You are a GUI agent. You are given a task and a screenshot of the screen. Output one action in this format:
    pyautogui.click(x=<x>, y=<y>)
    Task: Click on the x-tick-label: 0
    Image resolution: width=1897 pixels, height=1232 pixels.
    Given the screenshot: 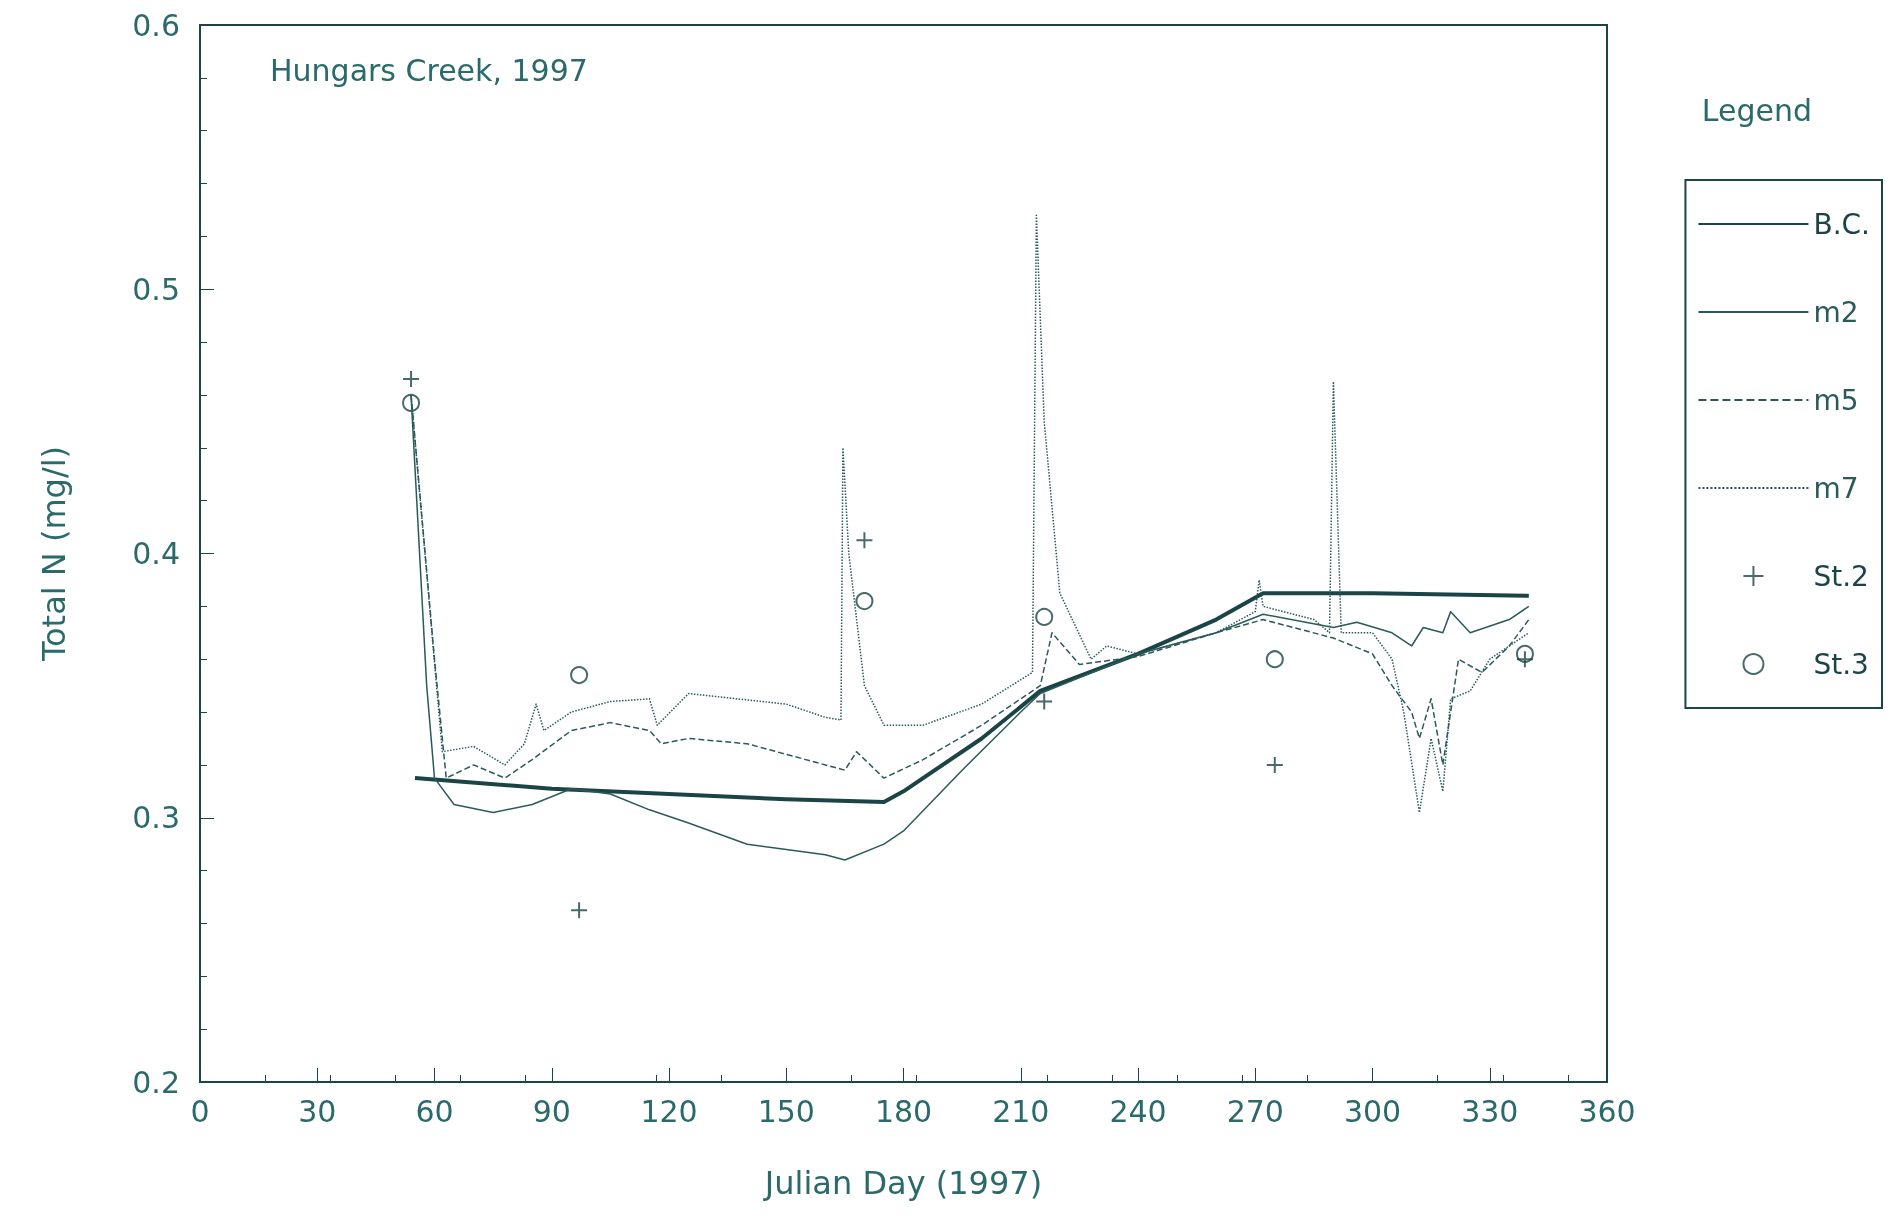 What is the action you would take?
    pyautogui.click(x=200, y=1111)
    